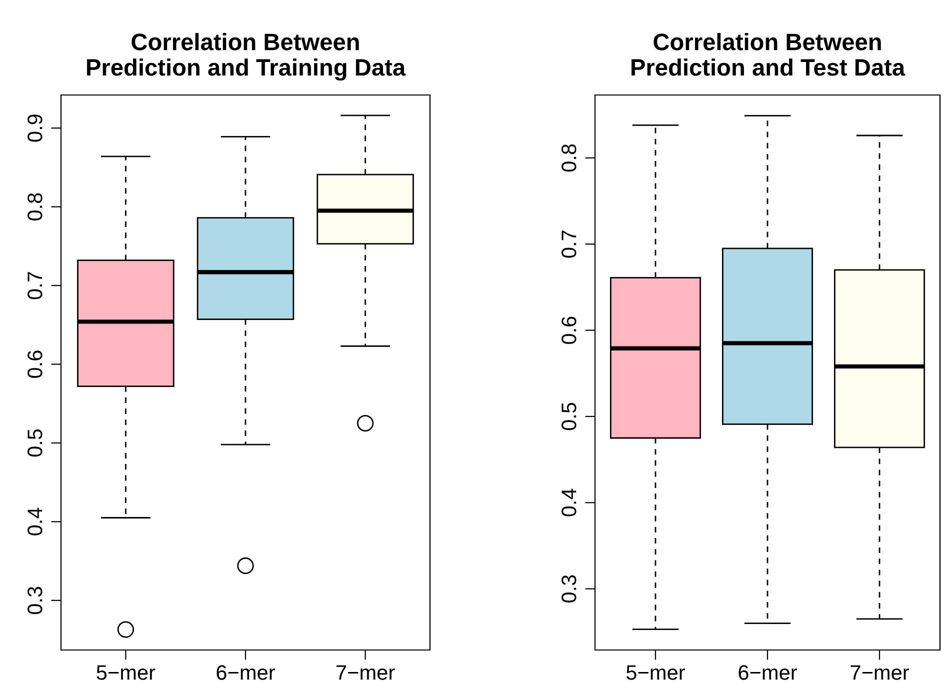 Image resolution: width=950 pixels, height=700 pixels. Describe the element at coordinates (769, 54) in the screenshot. I see `chart-title: Correlation Between Prediction and Test Data` at that location.